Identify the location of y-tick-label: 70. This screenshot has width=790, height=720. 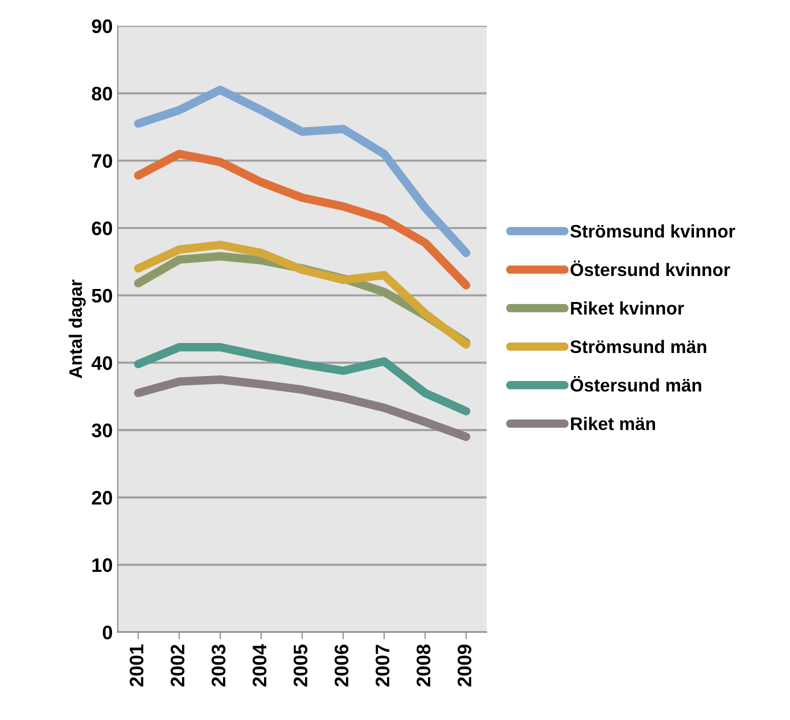
(102, 161).